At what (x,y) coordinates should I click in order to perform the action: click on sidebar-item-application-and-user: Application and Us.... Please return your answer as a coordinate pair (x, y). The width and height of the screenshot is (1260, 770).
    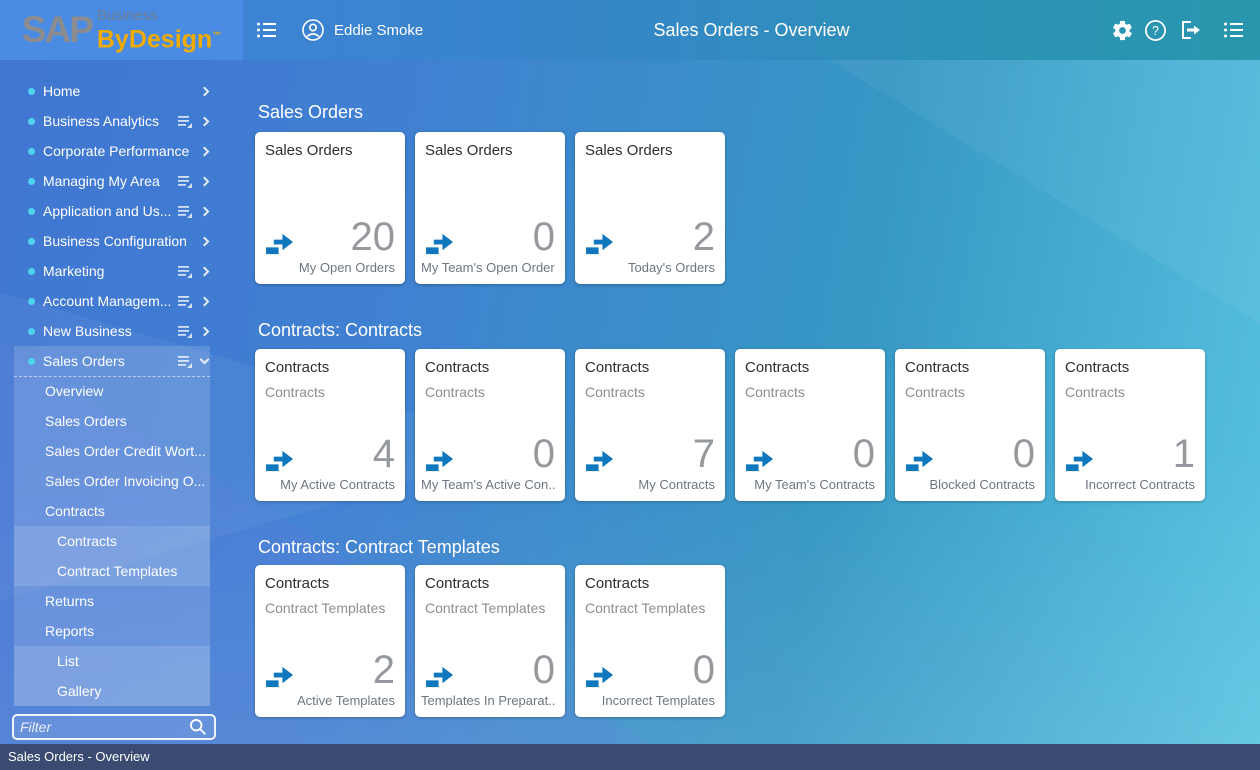
    Looking at the image, I should click on (114, 211).